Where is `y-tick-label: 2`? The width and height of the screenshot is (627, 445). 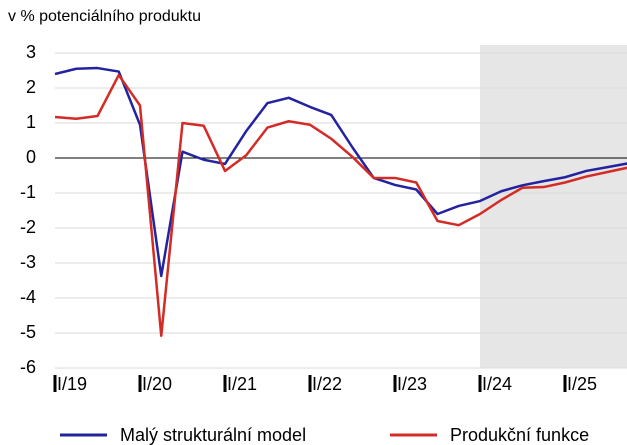 y-tick-label: 2 is located at coordinates (31, 87).